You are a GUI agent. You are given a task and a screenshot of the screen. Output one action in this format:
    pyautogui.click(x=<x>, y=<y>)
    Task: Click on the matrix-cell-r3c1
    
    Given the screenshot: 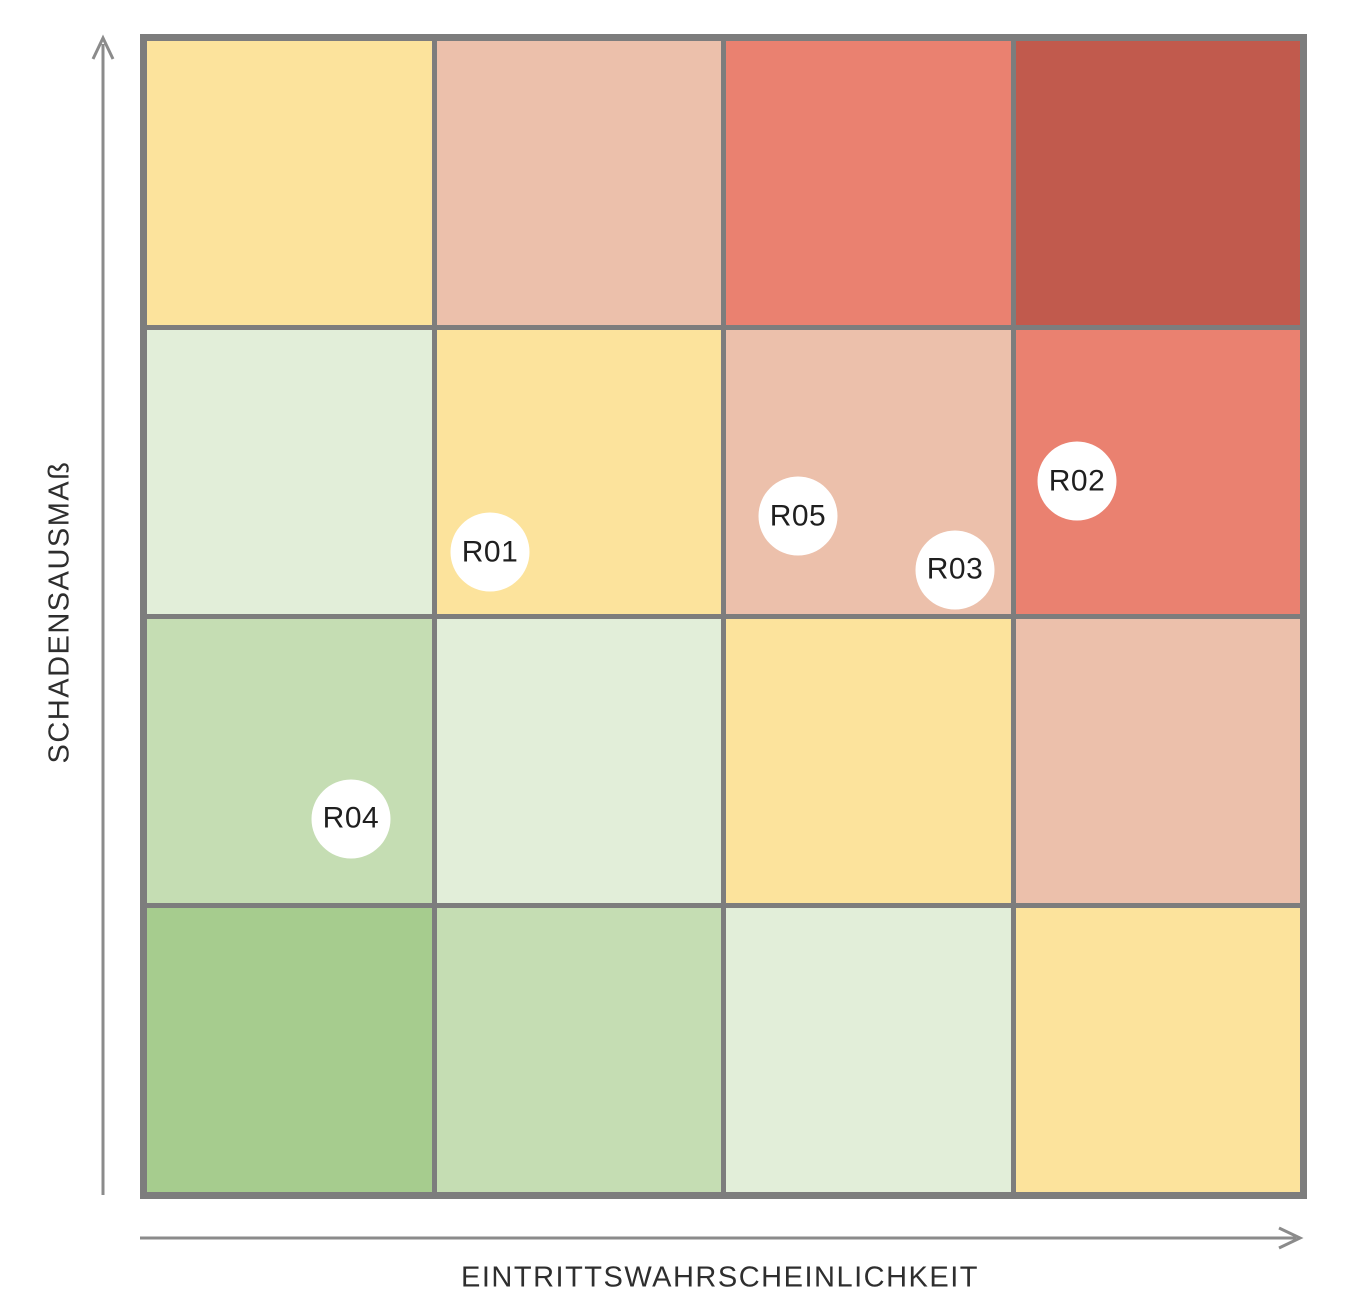 What is the action you would take?
    pyautogui.click(x=289, y=761)
    